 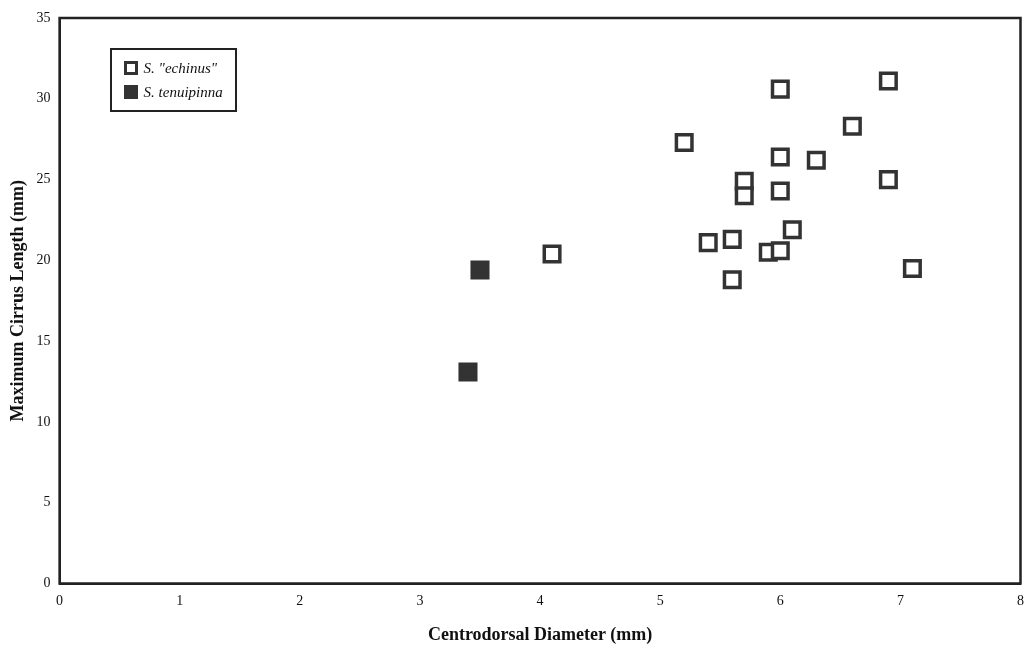 What do you see at coordinates (43, 98) in the screenshot?
I see `y-tick-label: 30` at bounding box center [43, 98].